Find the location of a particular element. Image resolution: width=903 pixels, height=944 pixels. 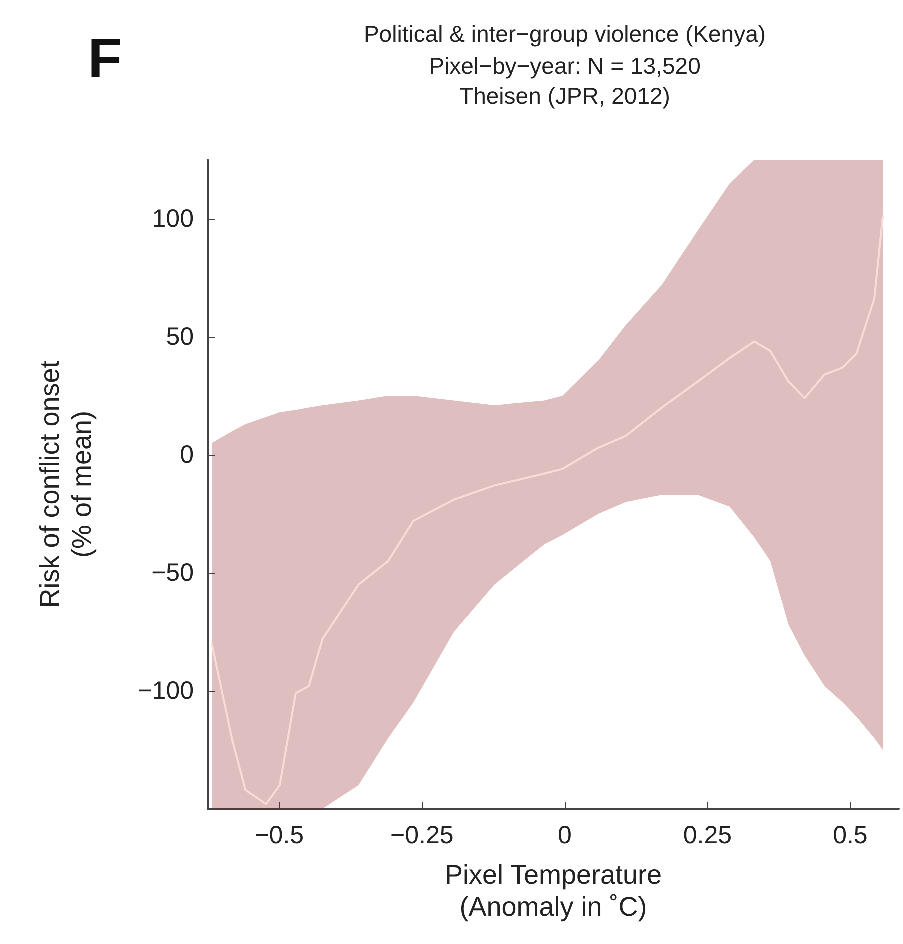

x-tick-label: −0.25 is located at coordinates (422, 836).